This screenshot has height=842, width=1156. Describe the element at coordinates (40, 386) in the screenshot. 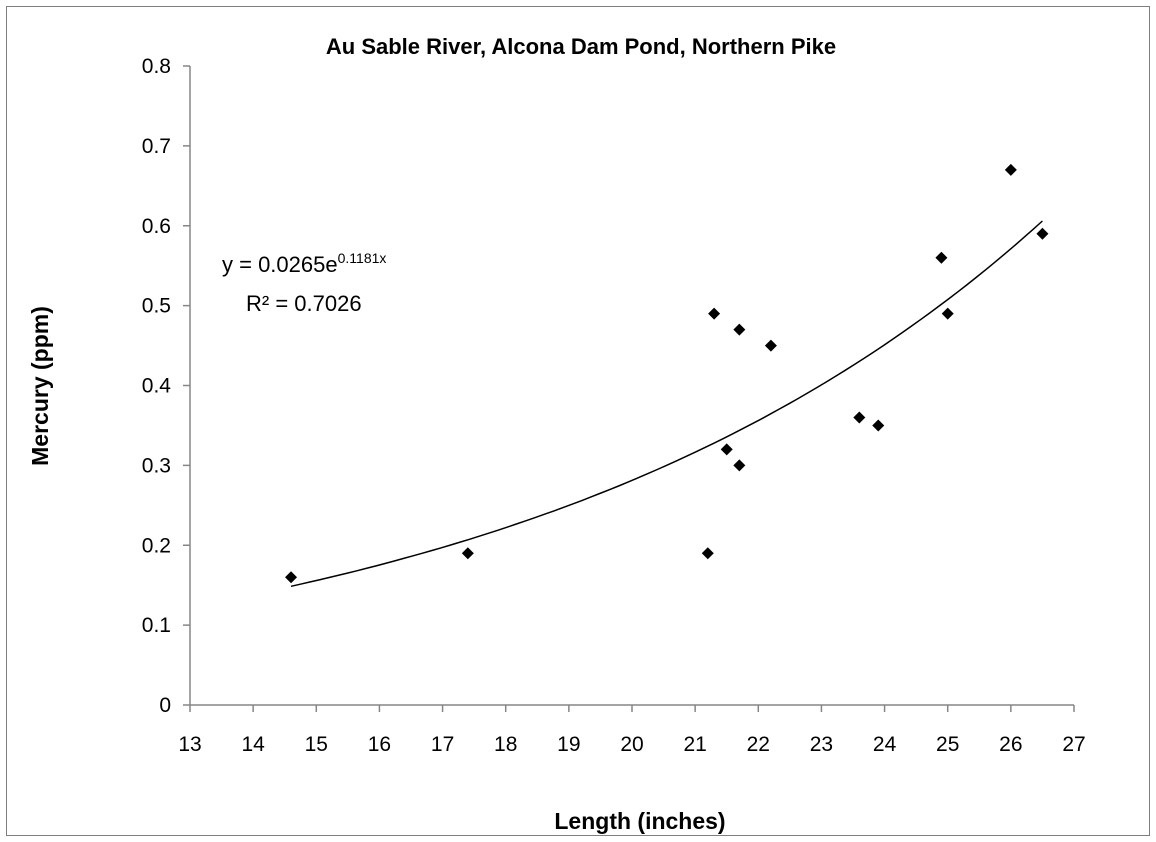

I see `y-axis-title: Mercury (ppm)` at that location.